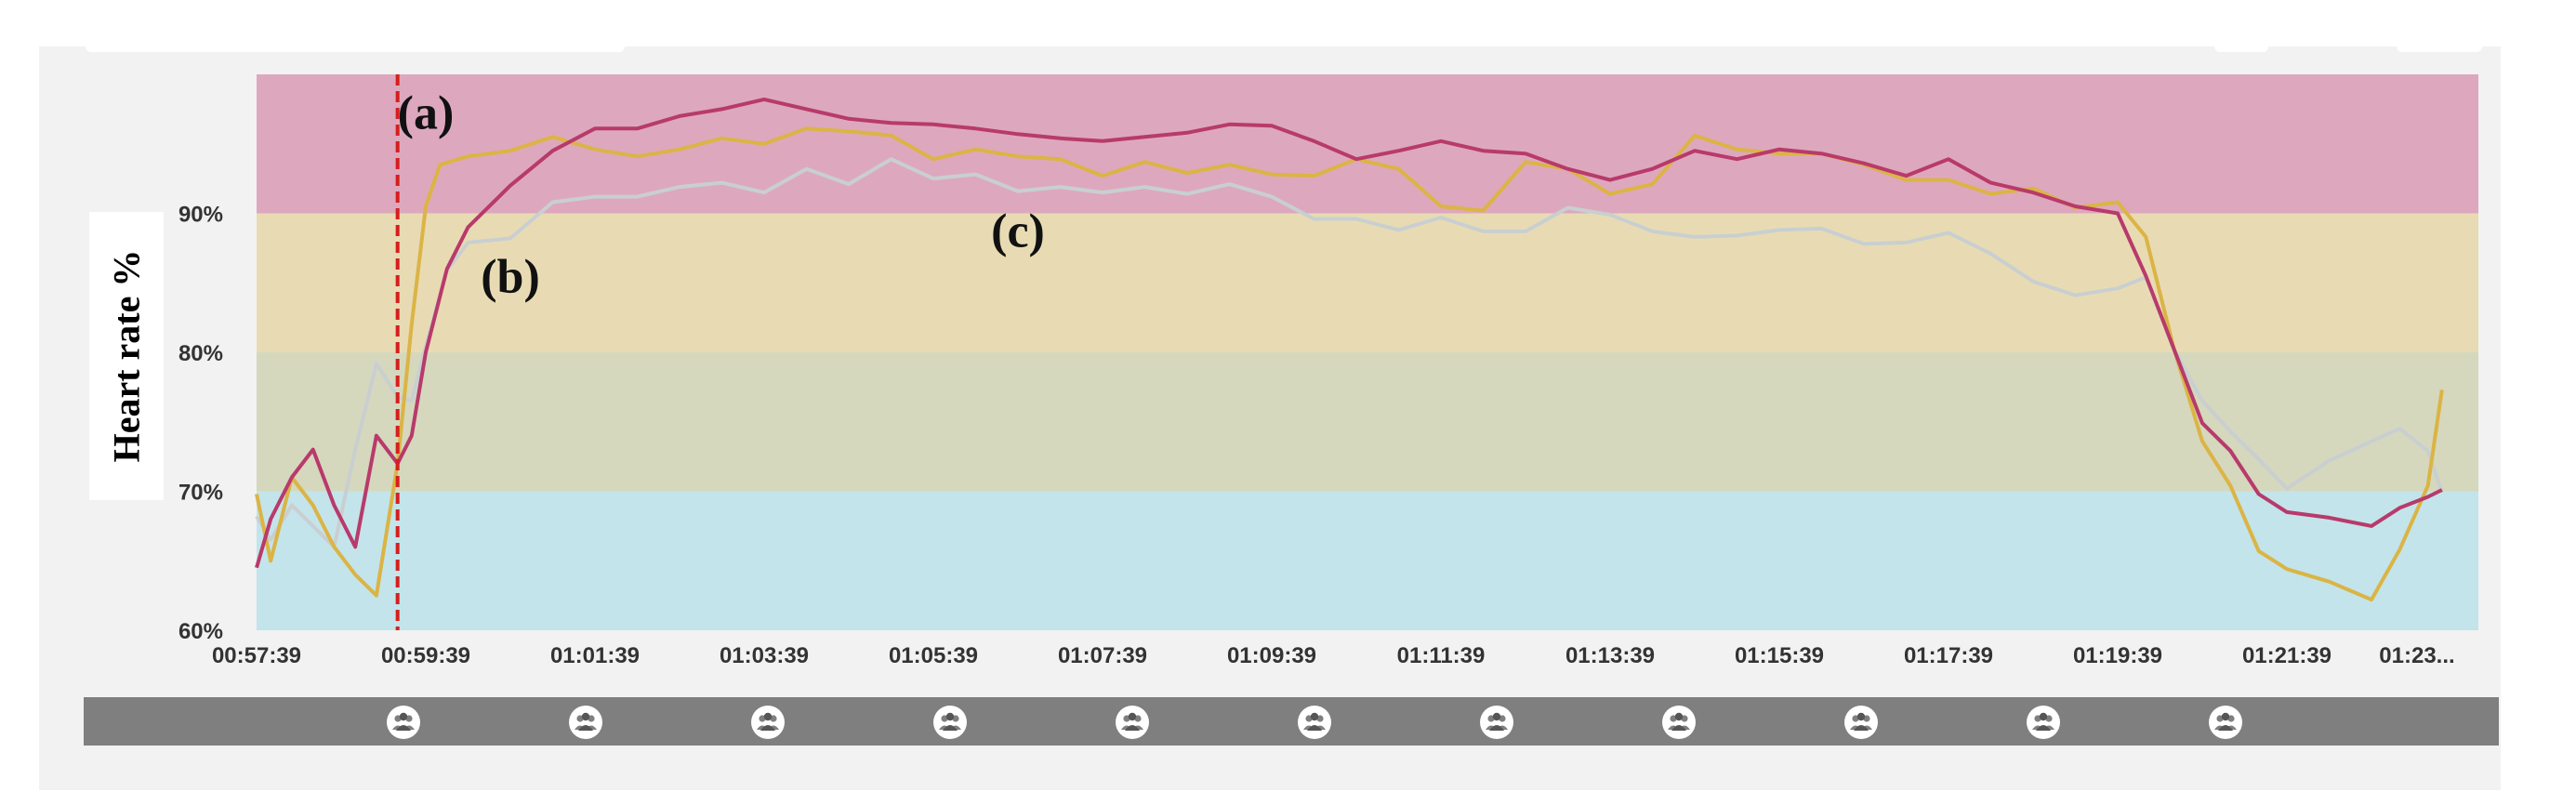 The width and height of the screenshot is (2576, 792). Describe the element at coordinates (721, 194) in the screenshot. I see `annotations: (a) (b) (c)` at that location.